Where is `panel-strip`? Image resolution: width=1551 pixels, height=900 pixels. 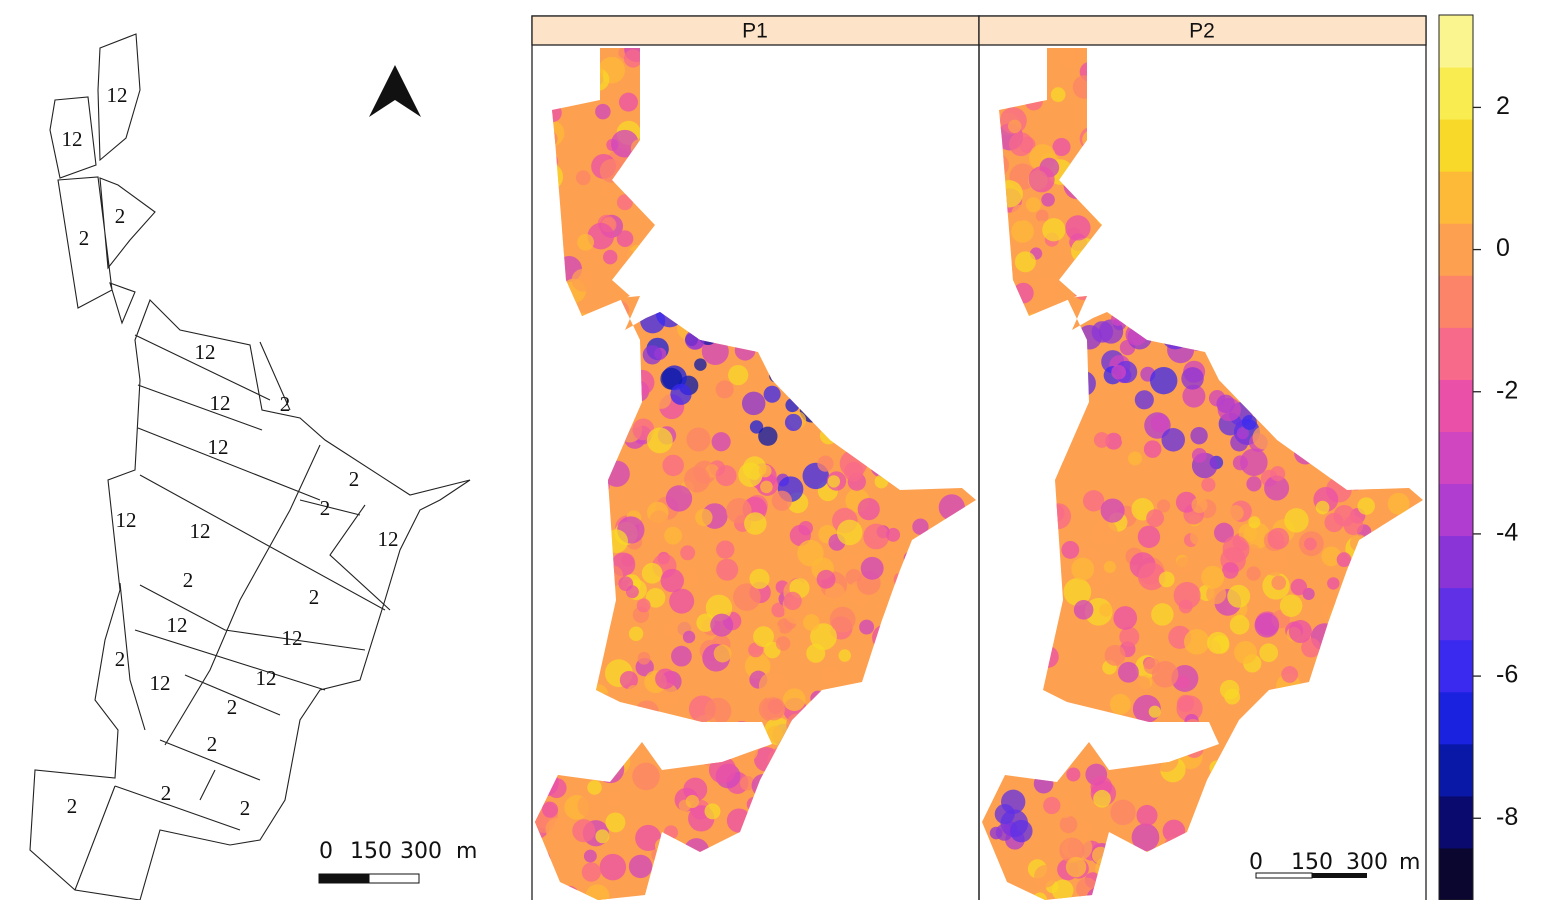 panel-strip is located at coordinates (1202, 30).